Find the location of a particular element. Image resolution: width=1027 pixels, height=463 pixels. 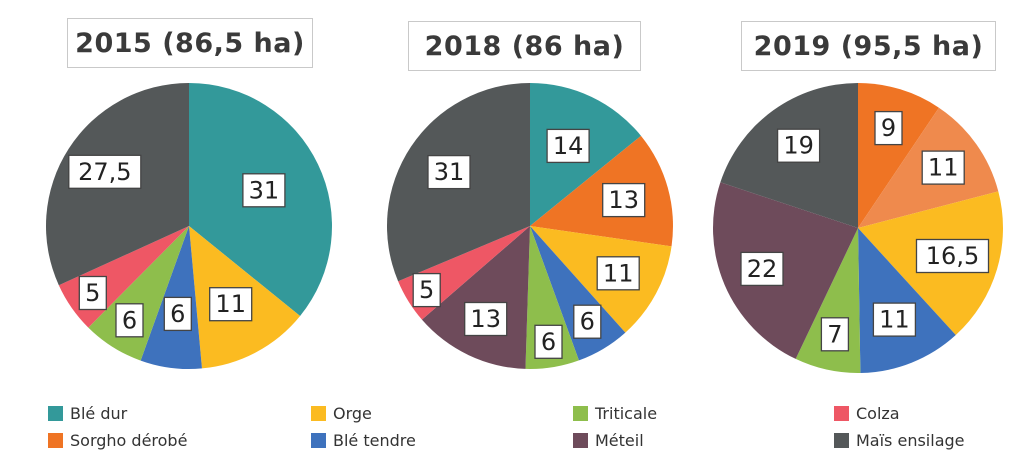

slice-label-text: 19 is located at coordinates (798, 146).